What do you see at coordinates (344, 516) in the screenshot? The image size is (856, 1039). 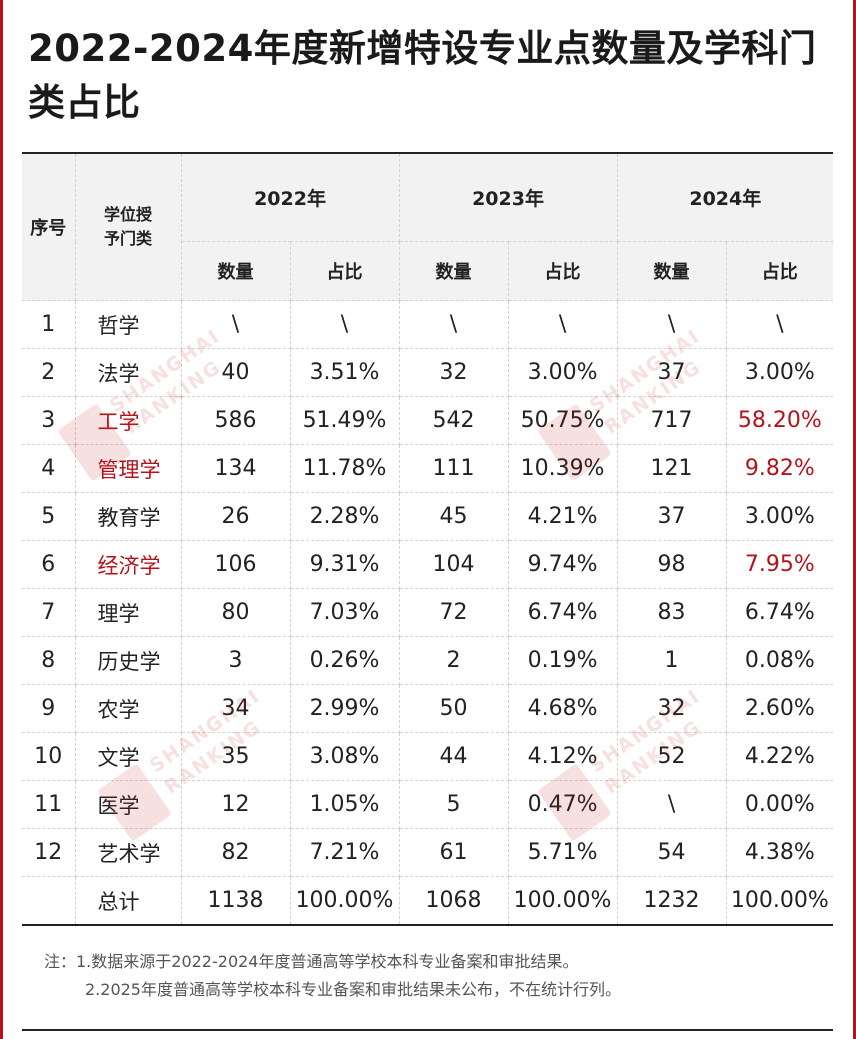 I see `cell-share: 2.28%` at bounding box center [344, 516].